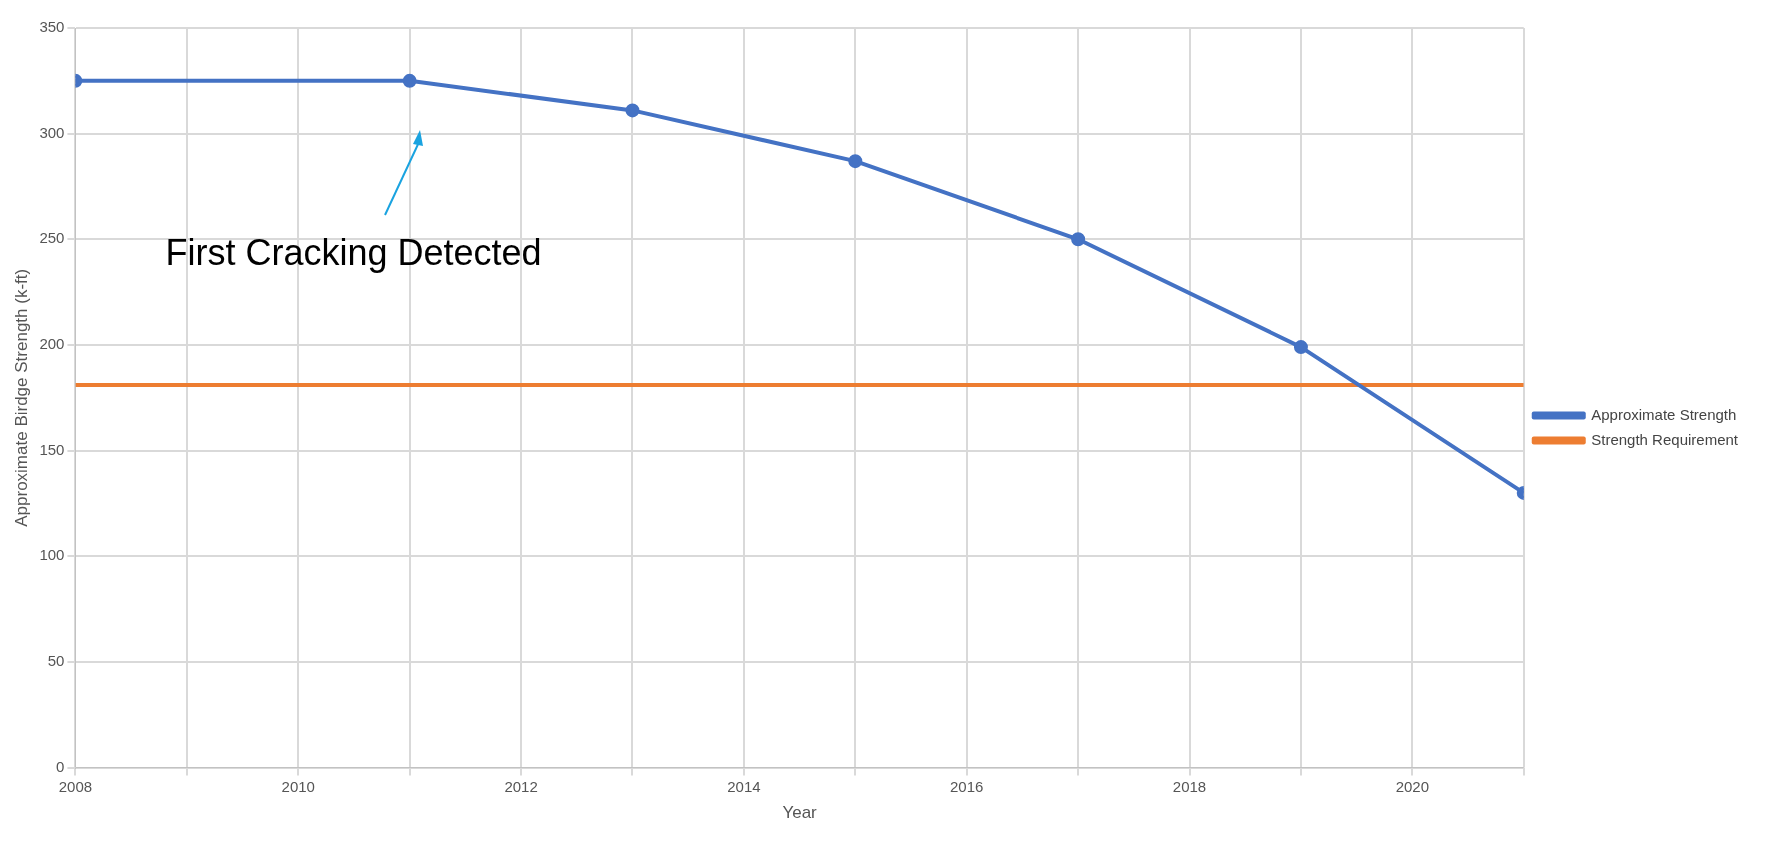  Describe the element at coordinates (521, 786) in the screenshot. I see `x-tick-label: 2012` at that location.